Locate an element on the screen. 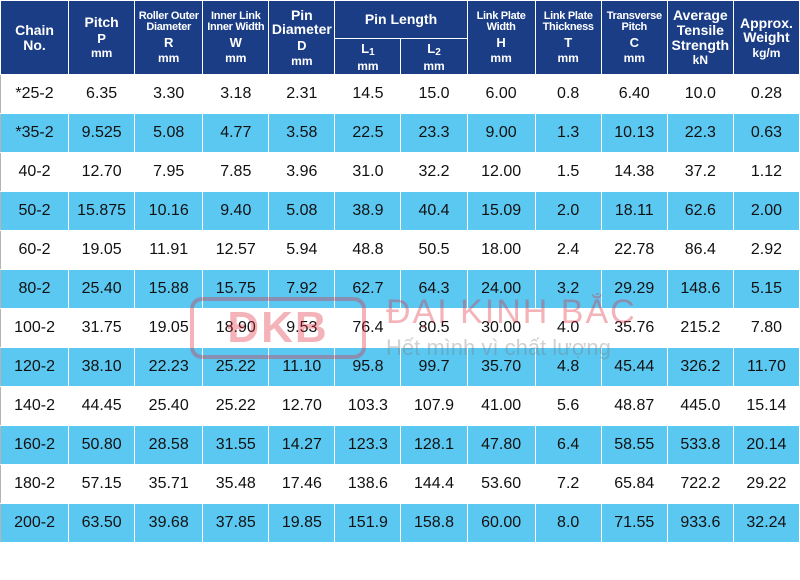 The image size is (800, 580). cell-weight: 0.63 is located at coordinates (766, 133).